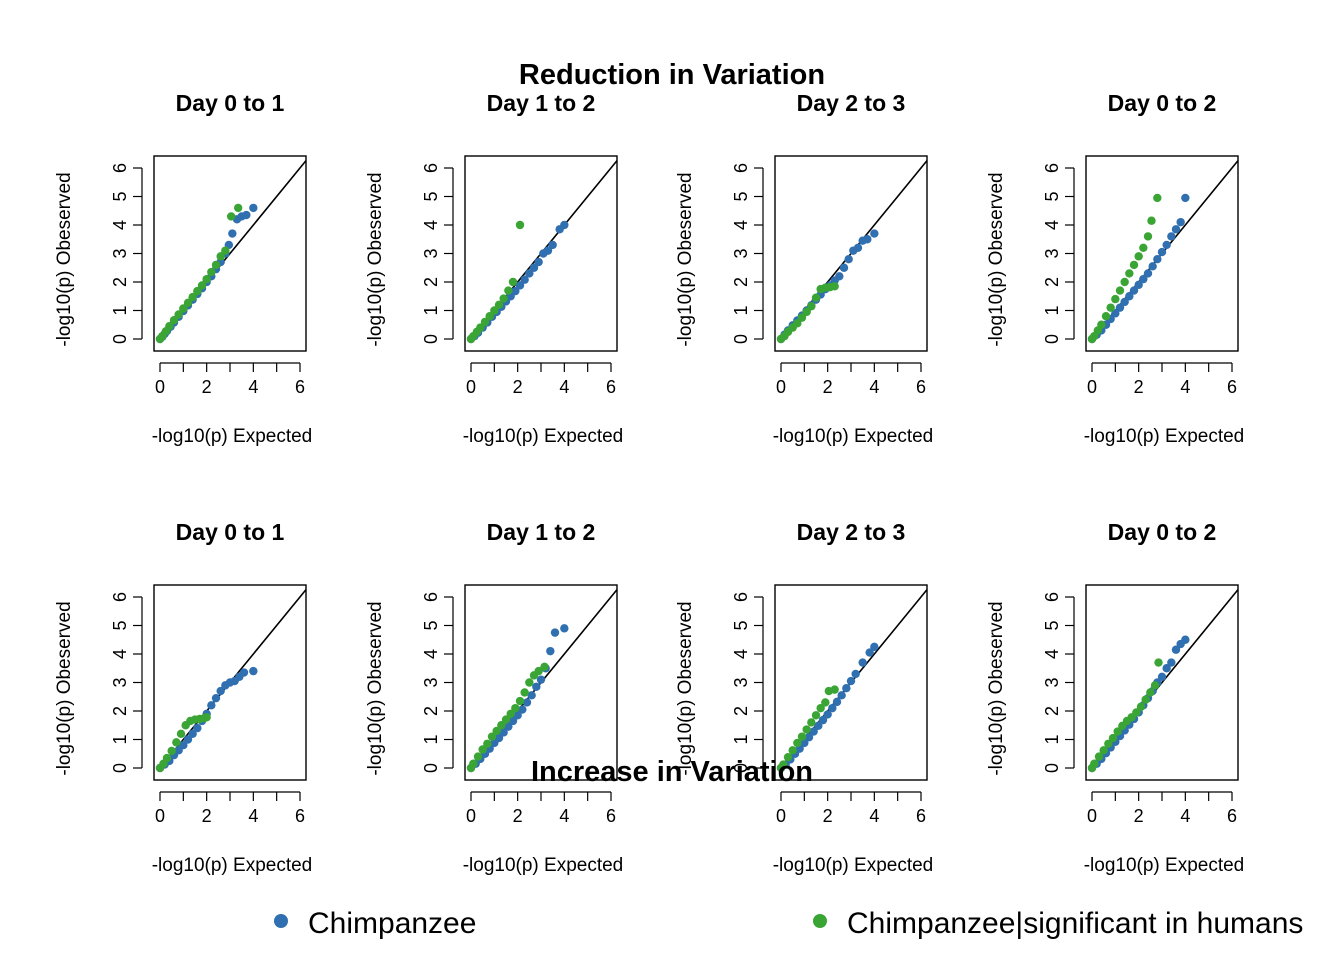  I want to click on chart-7-y-tick-label: 0, so click(741, 768).